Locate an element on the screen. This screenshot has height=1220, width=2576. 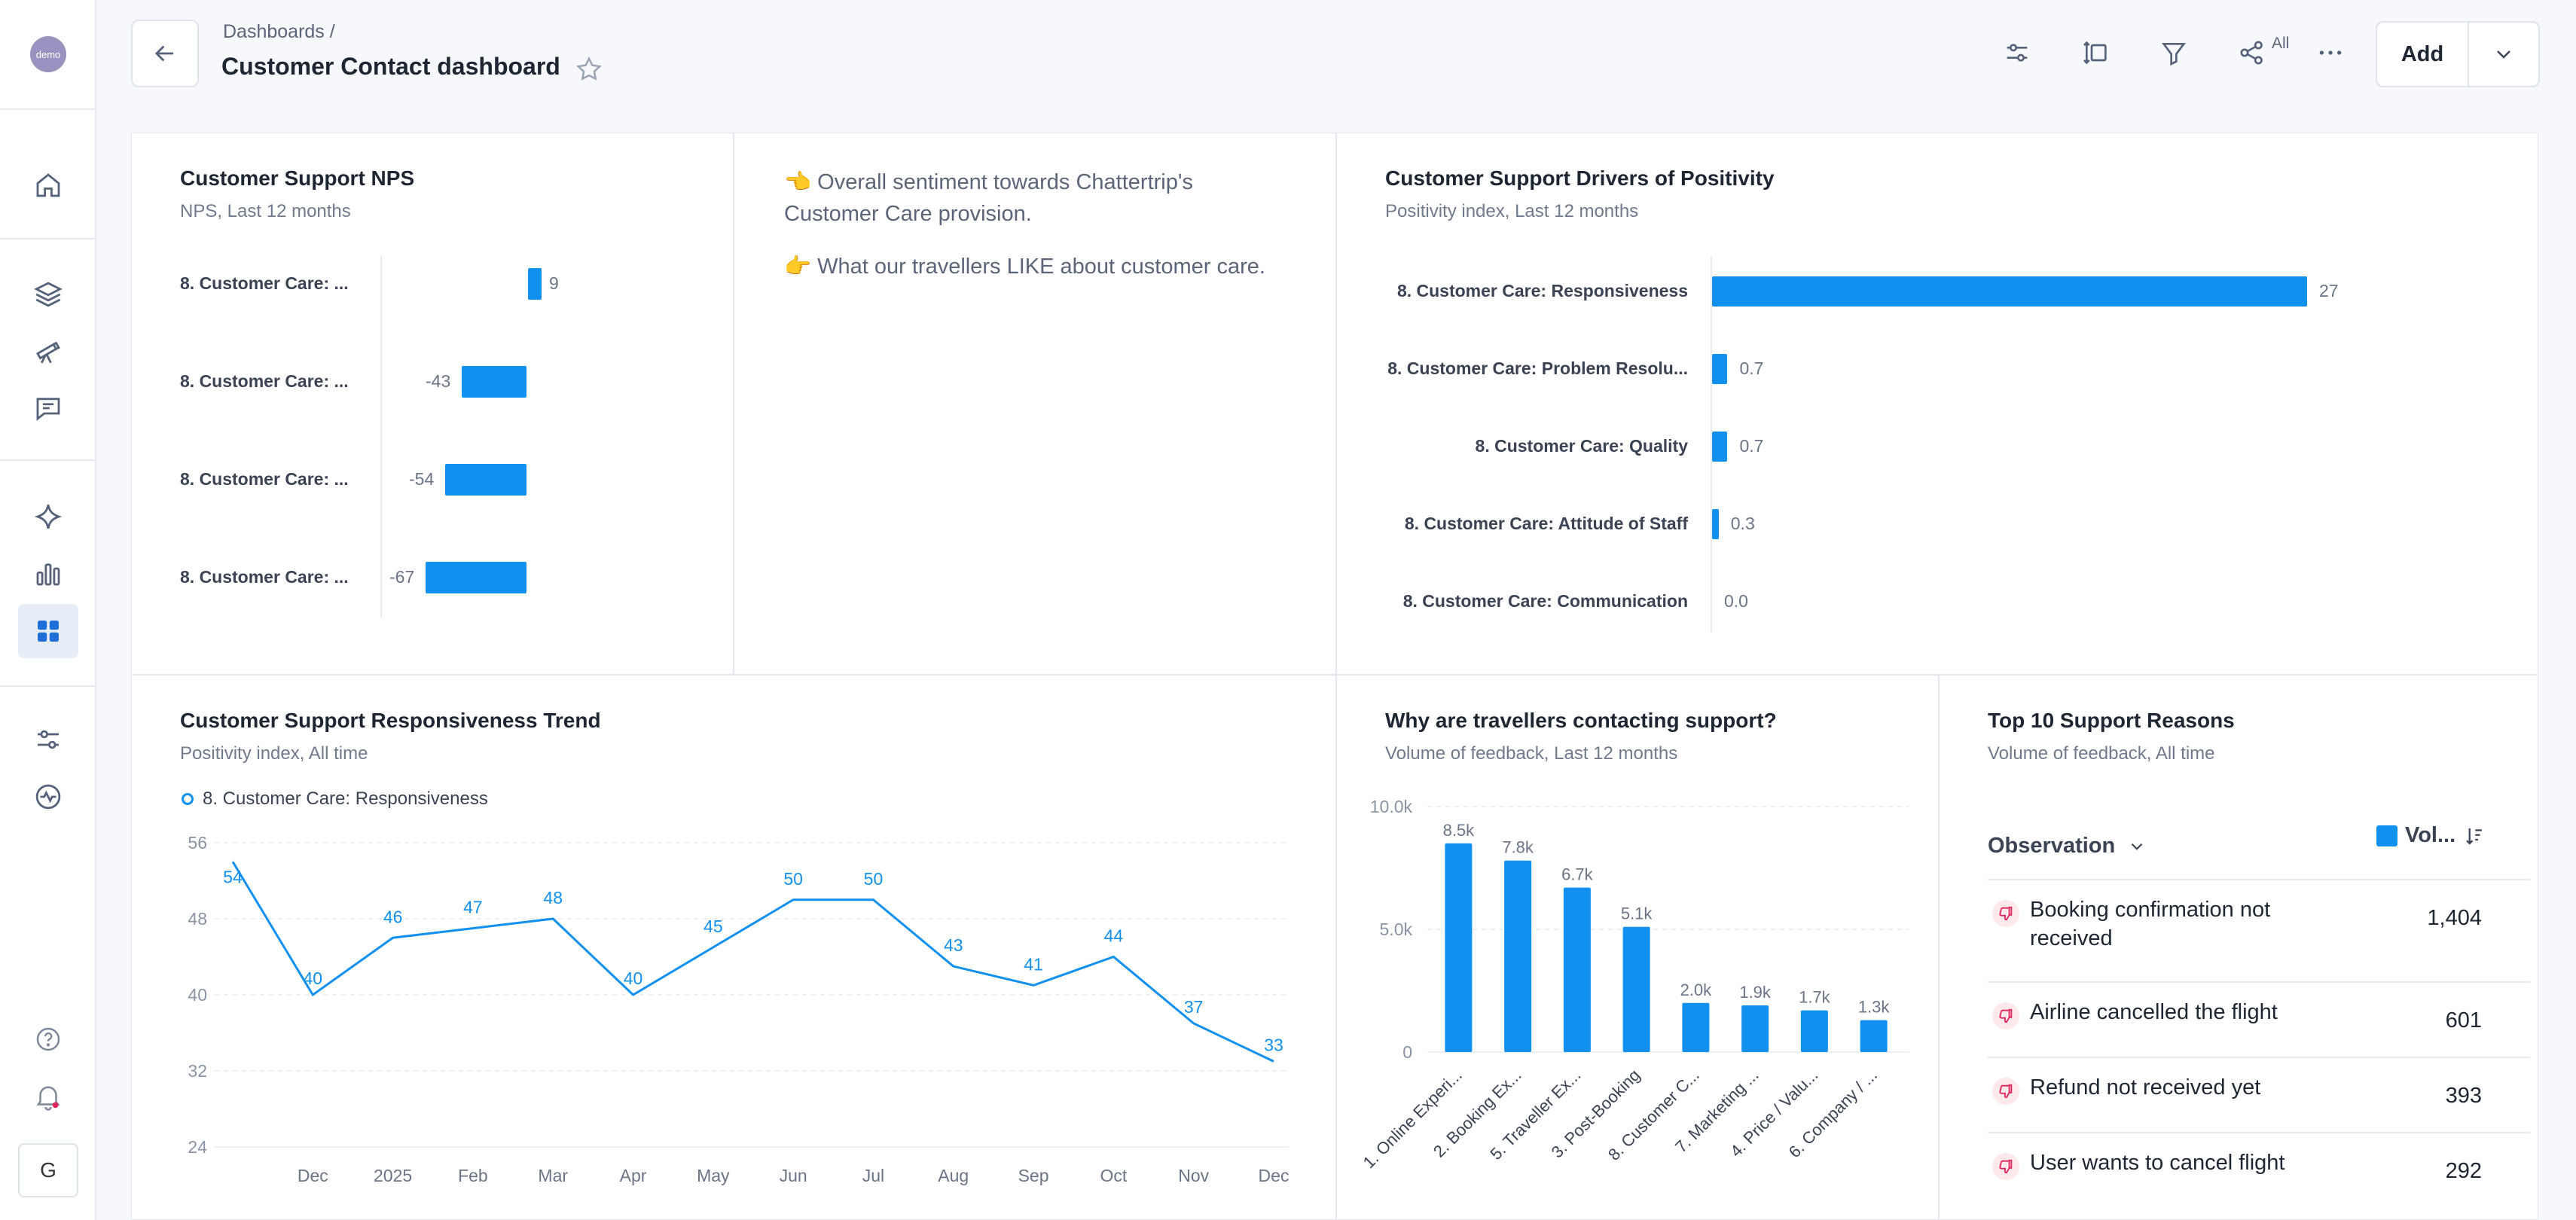
workspace-logo: demo is located at coordinates (48, 54).